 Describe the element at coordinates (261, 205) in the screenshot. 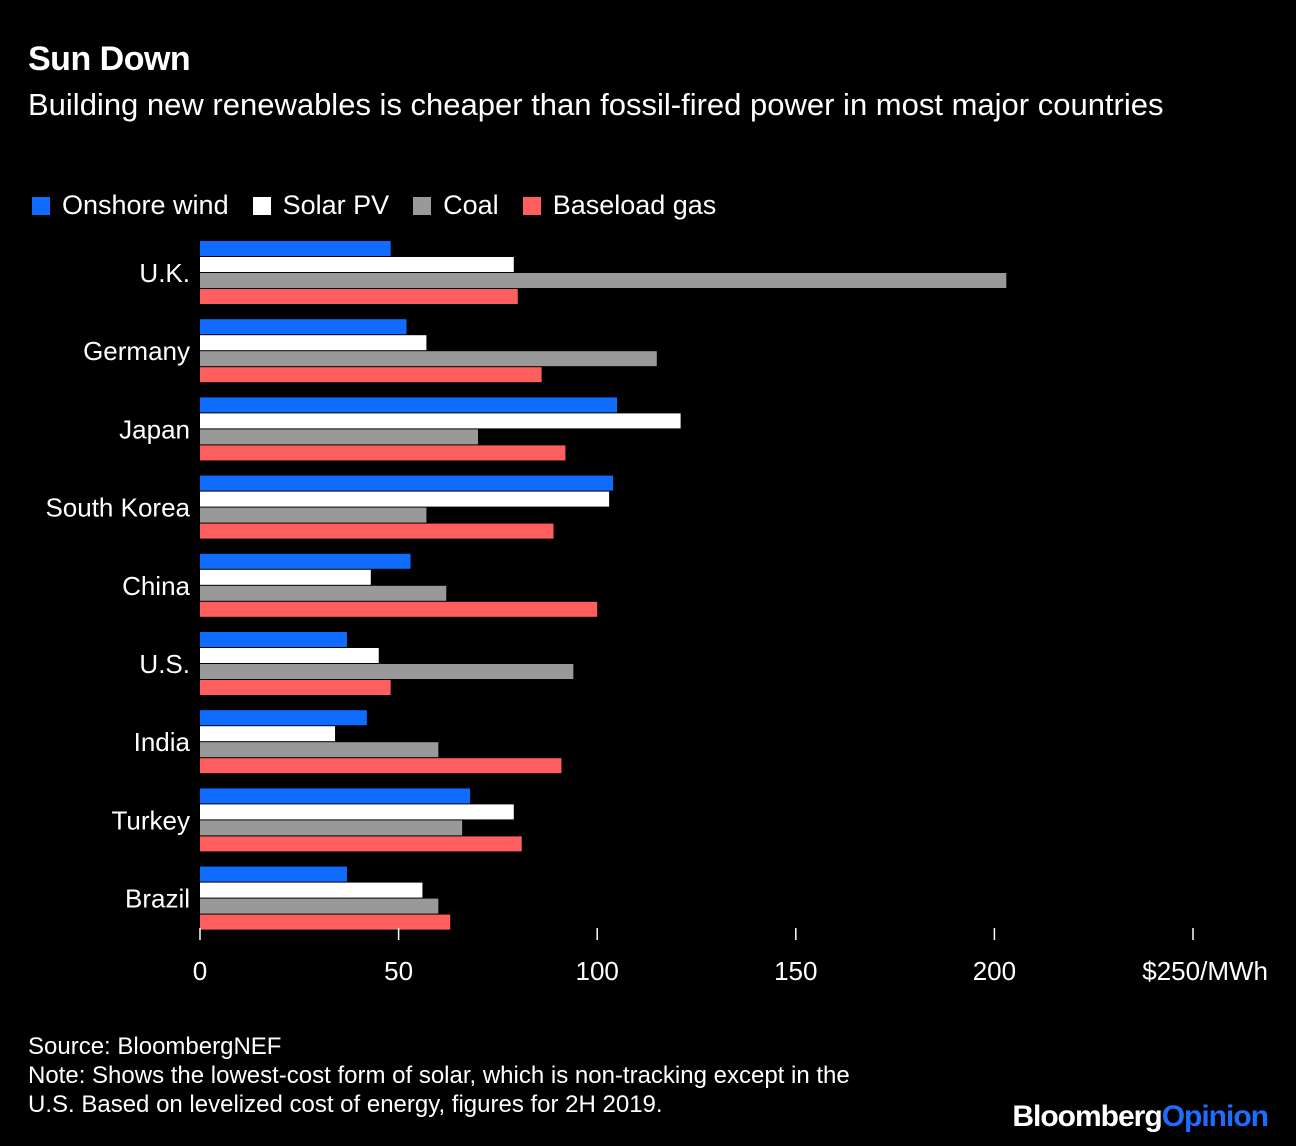

I see `legend-swatch-solar-pv` at that location.